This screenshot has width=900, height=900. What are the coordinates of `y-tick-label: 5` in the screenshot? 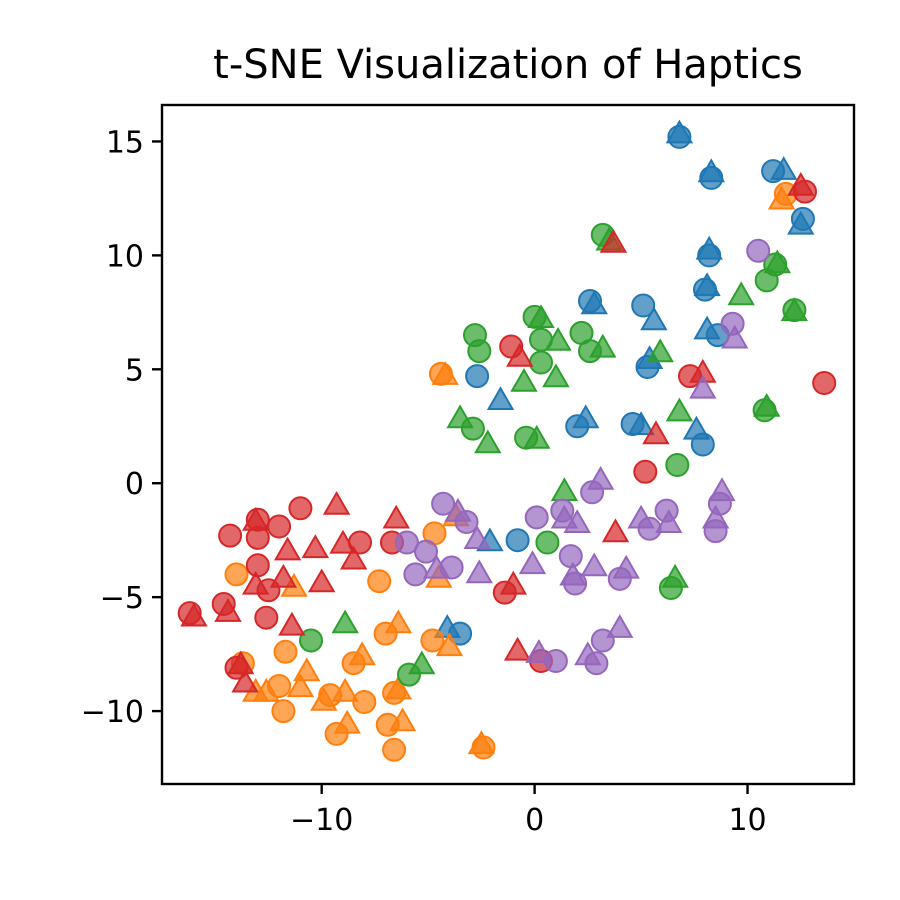 It's located at (134, 370).